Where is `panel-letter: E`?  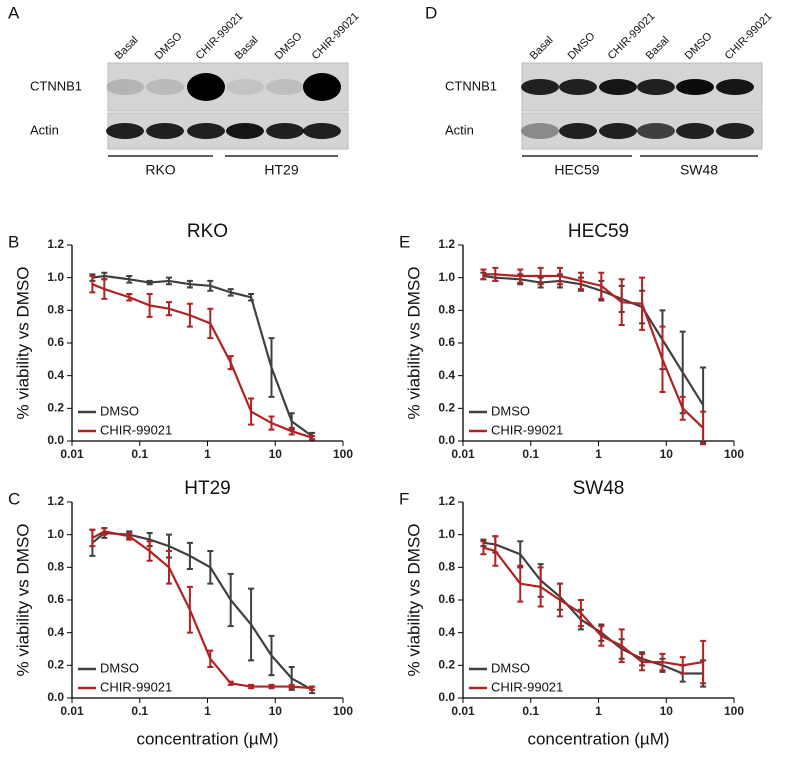
panel-letter: E is located at coordinates (404, 241).